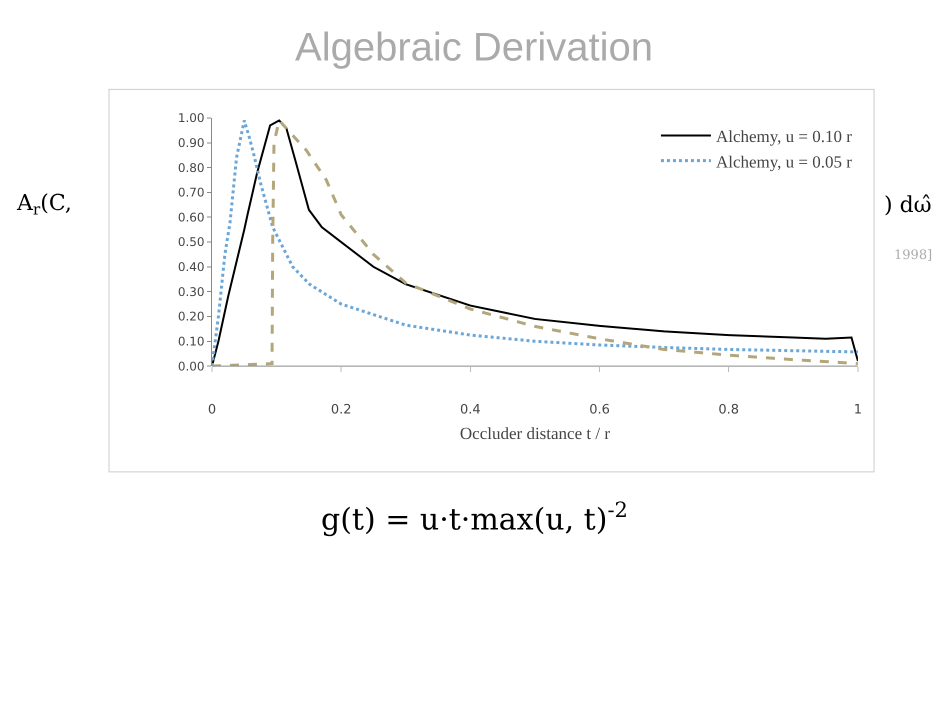 This screenshot has height=715, width=948. I want to click on x-tick-label: 0, so click(212, 410).